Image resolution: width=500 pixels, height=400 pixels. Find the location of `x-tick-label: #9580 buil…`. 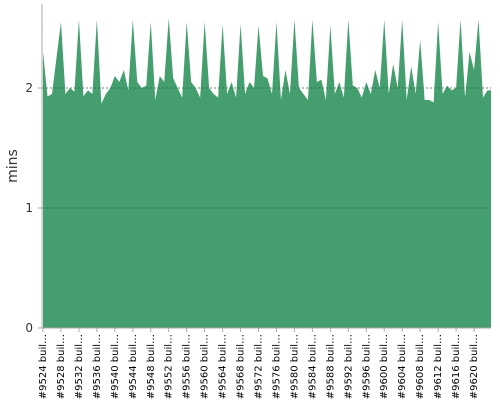

x-tick-label: #9580 buil… is located at coordinates (294, 366).